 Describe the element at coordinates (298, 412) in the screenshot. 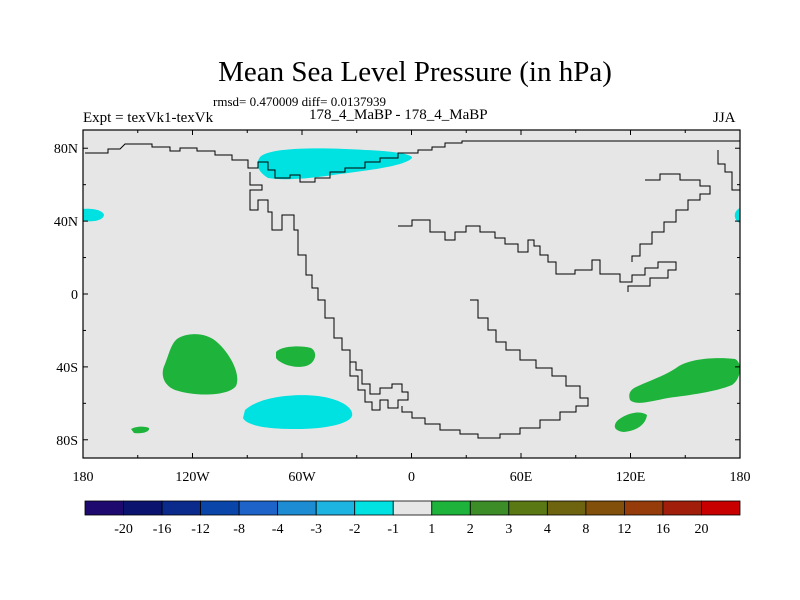

I see `anomaly-southern-ocean-low` at that location.